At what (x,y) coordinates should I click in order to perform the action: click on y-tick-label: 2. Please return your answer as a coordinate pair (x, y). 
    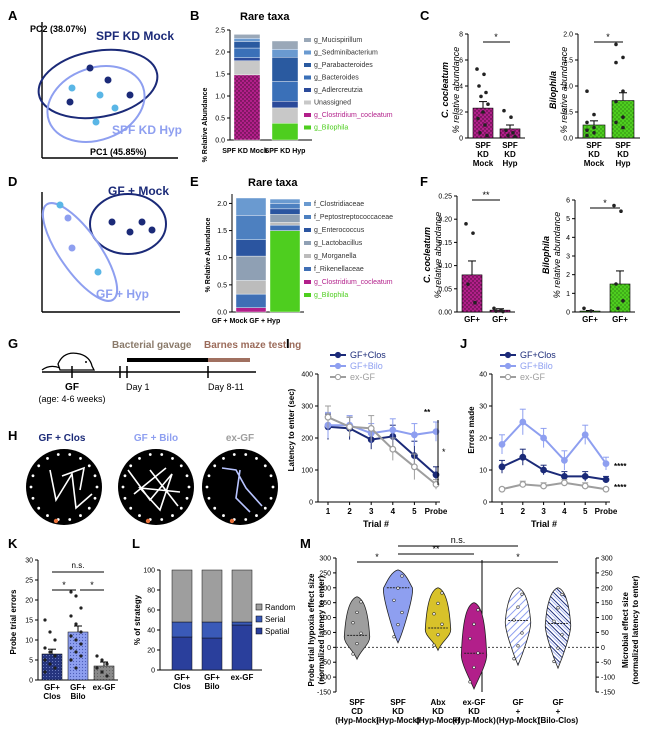
    Looking at the image, I should click on (568, 275).